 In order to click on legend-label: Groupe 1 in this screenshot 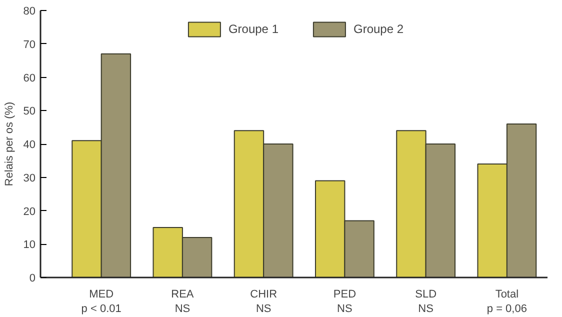, I will do `click(253, 29)`.